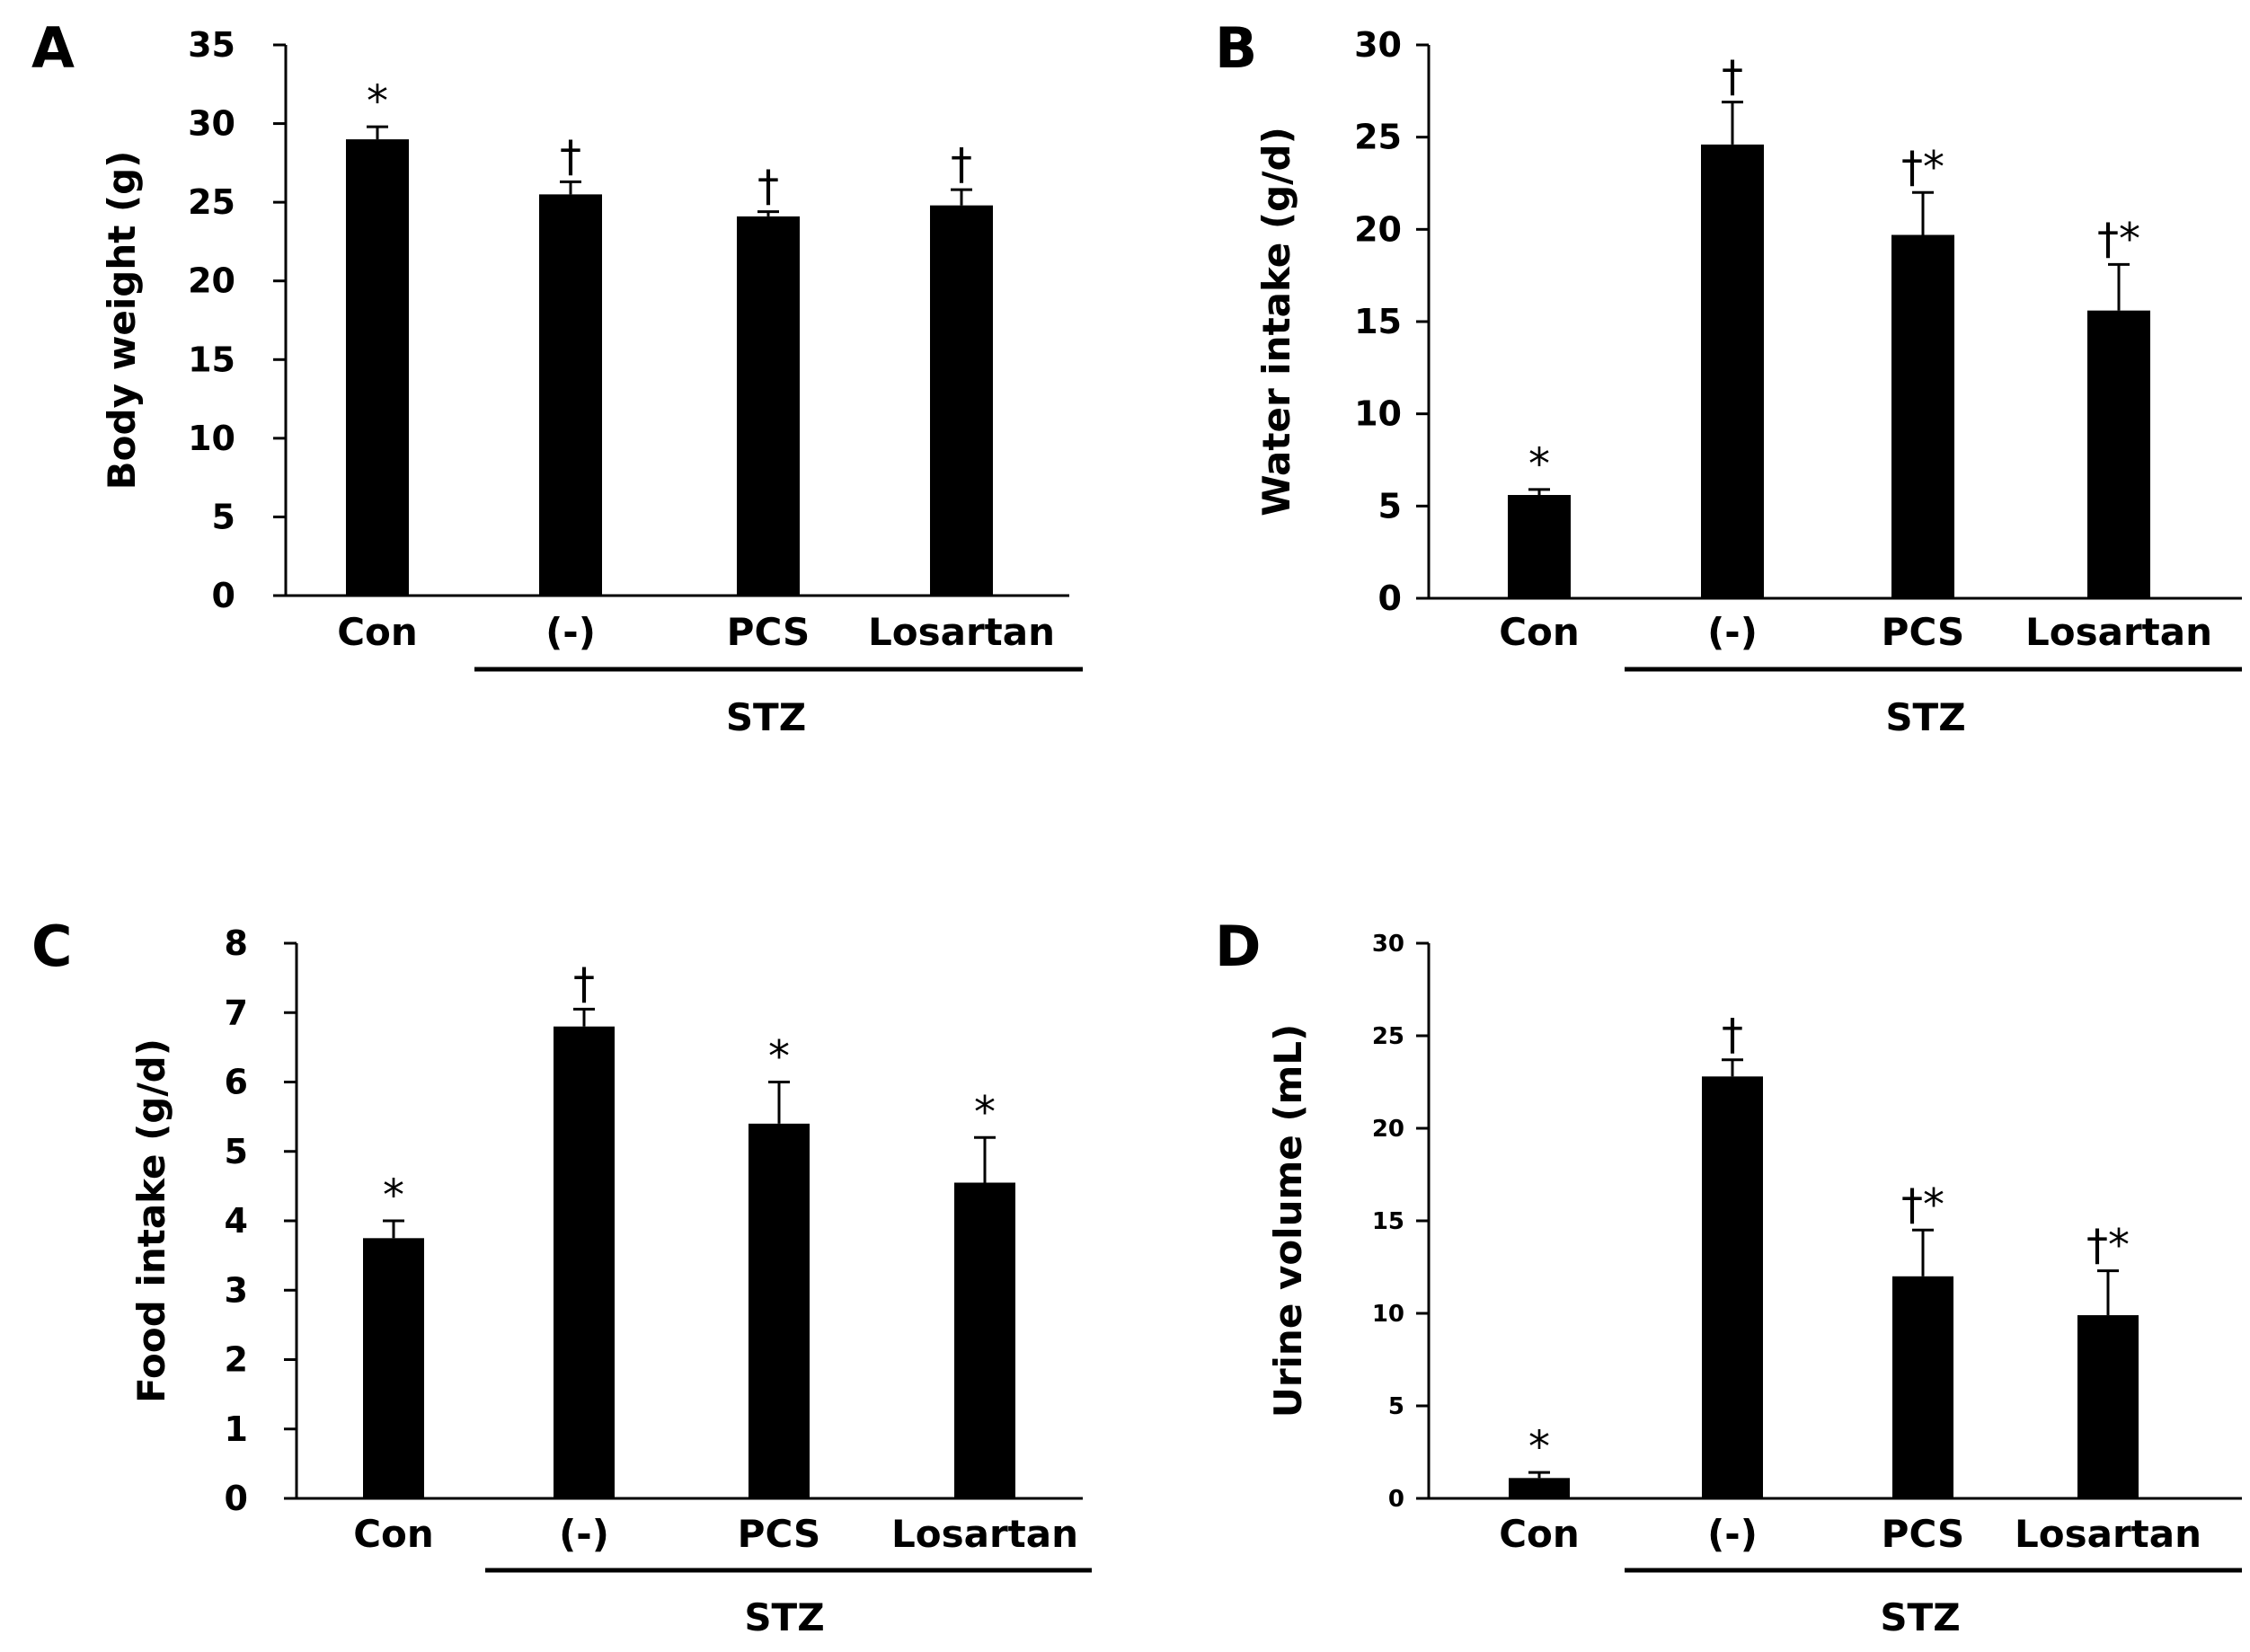 Image resolution: width=2250 pixels, height=1652 pixels. Describe the element at coordinates (236, 1221) in the screenshot. I see `y-tick-label: 4` at that location.